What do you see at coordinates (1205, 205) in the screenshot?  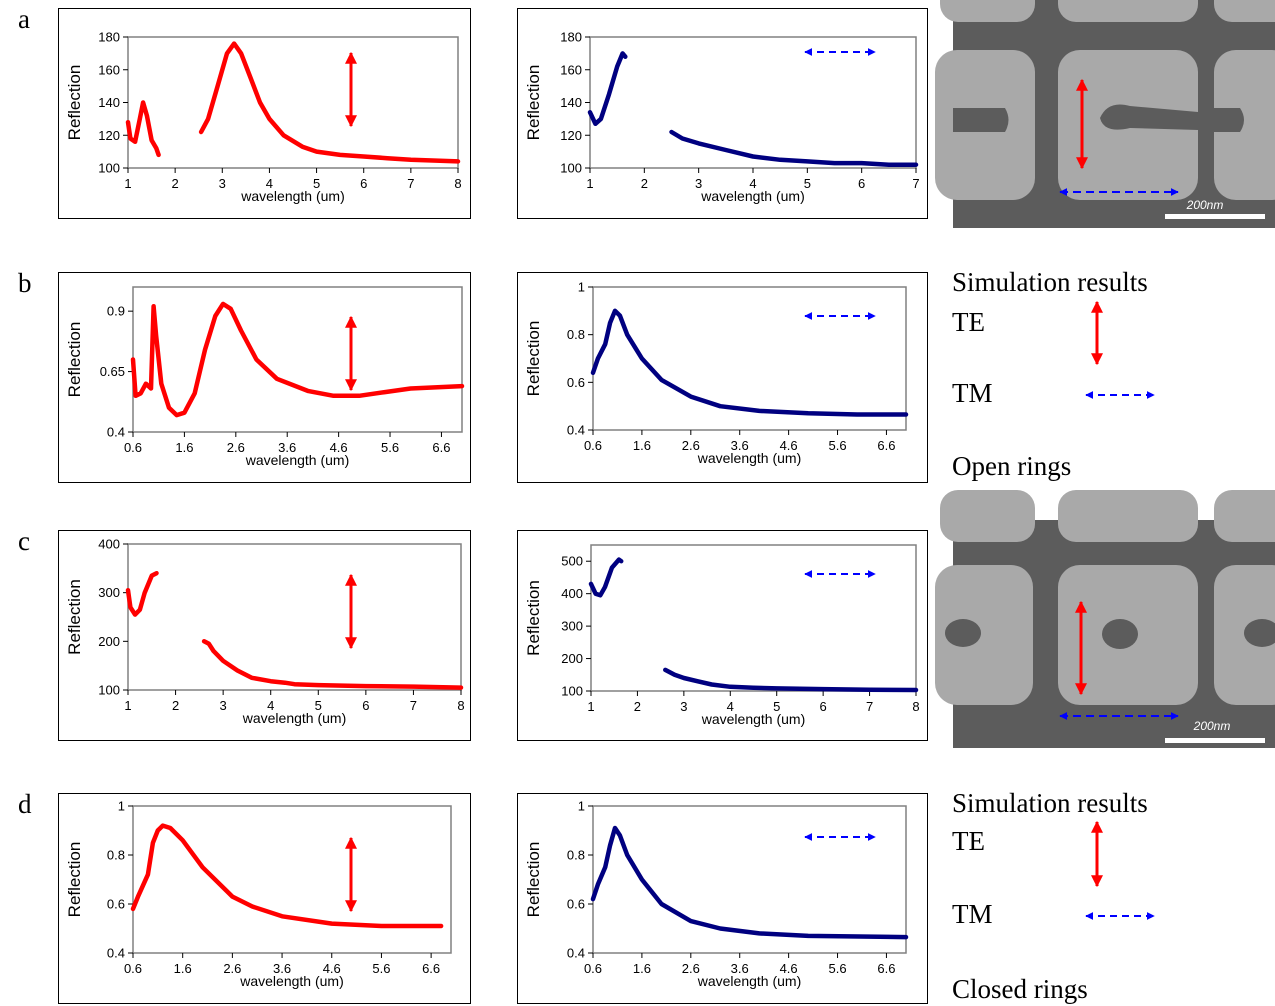 I see `scale-bar-label: 200nm` at bounding box center [1205, 205].